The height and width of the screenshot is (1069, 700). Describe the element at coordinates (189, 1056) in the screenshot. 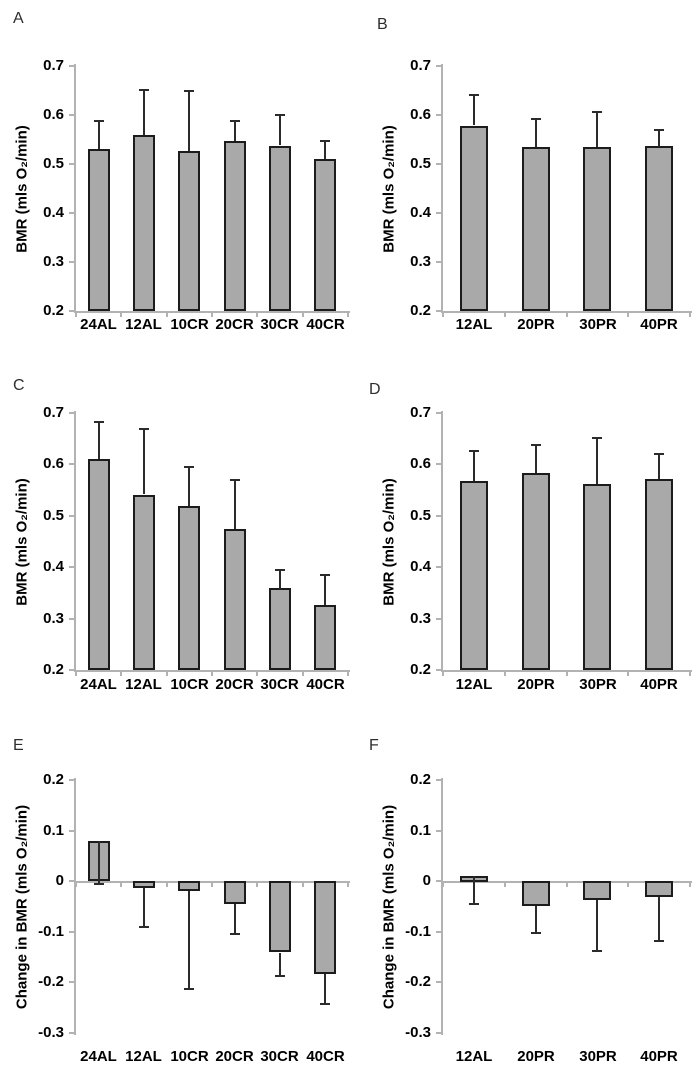

I see `x-category-label-10CR: 10CR` at that location.